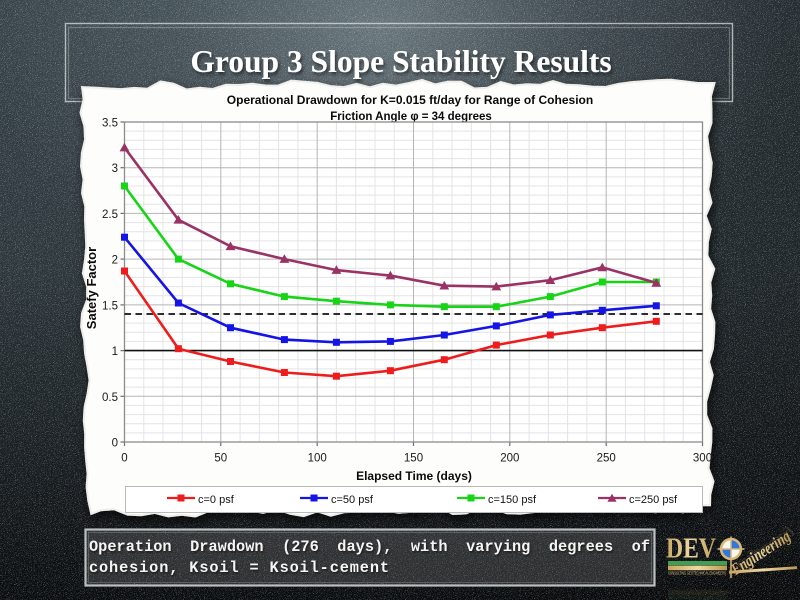 The height and width of the screenshot is (600, 800). I want to click on svg-text: c=0 psf, so click(216, 500).